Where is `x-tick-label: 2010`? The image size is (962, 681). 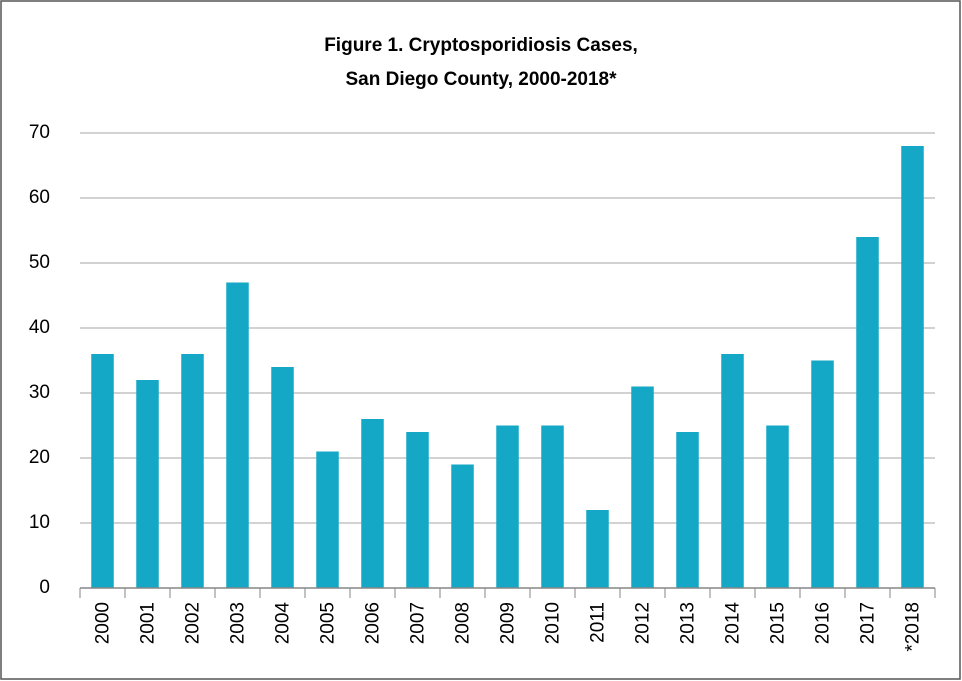
x-tick-label: 2010 is located at coordinates (553, 623).